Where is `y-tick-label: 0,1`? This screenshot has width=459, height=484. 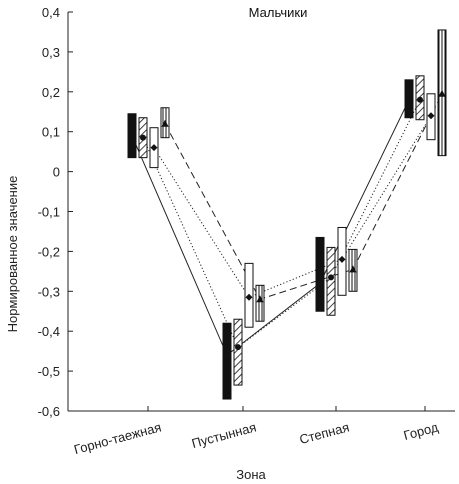 y-tick-label: 0,1 is located at coordinates (51, 132).